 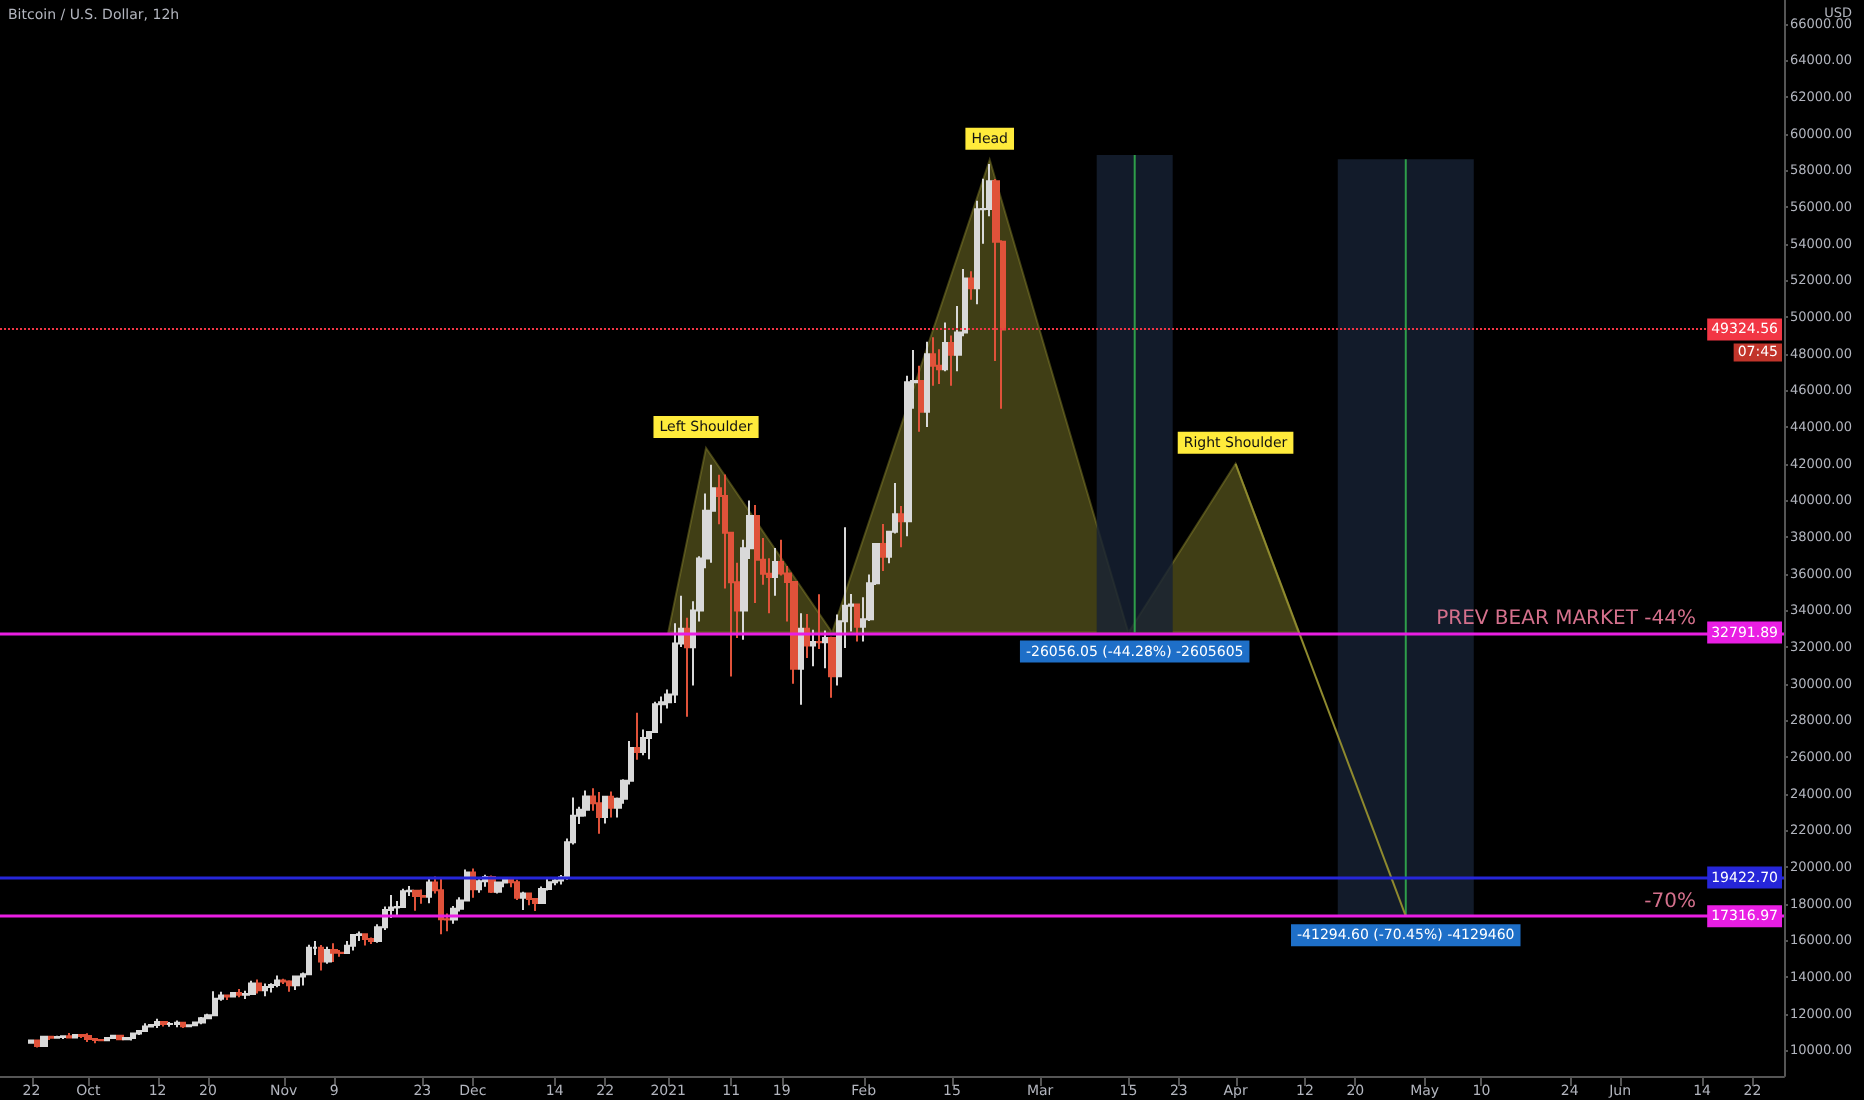 What do you see at coordinates (1670, 902) in the screenshot?
I see `annotation: -70%` at bounding box center [1670, 902].